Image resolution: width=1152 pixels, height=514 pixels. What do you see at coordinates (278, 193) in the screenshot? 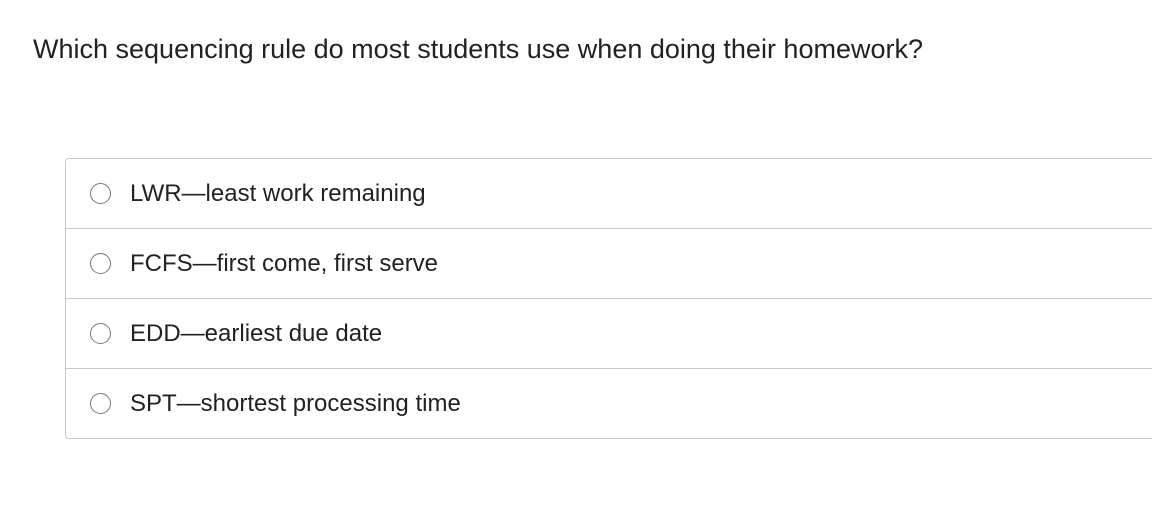
I see `option-label: LWR—least work remaining` at bounding box center [278, 193].